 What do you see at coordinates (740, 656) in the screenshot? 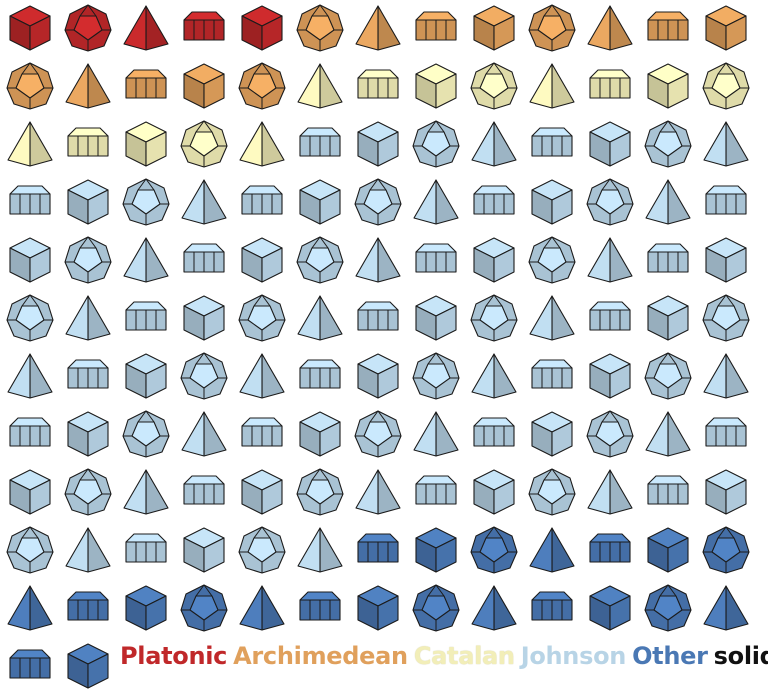
I see `legend-solids: solids` at bounding box center [740, 656].